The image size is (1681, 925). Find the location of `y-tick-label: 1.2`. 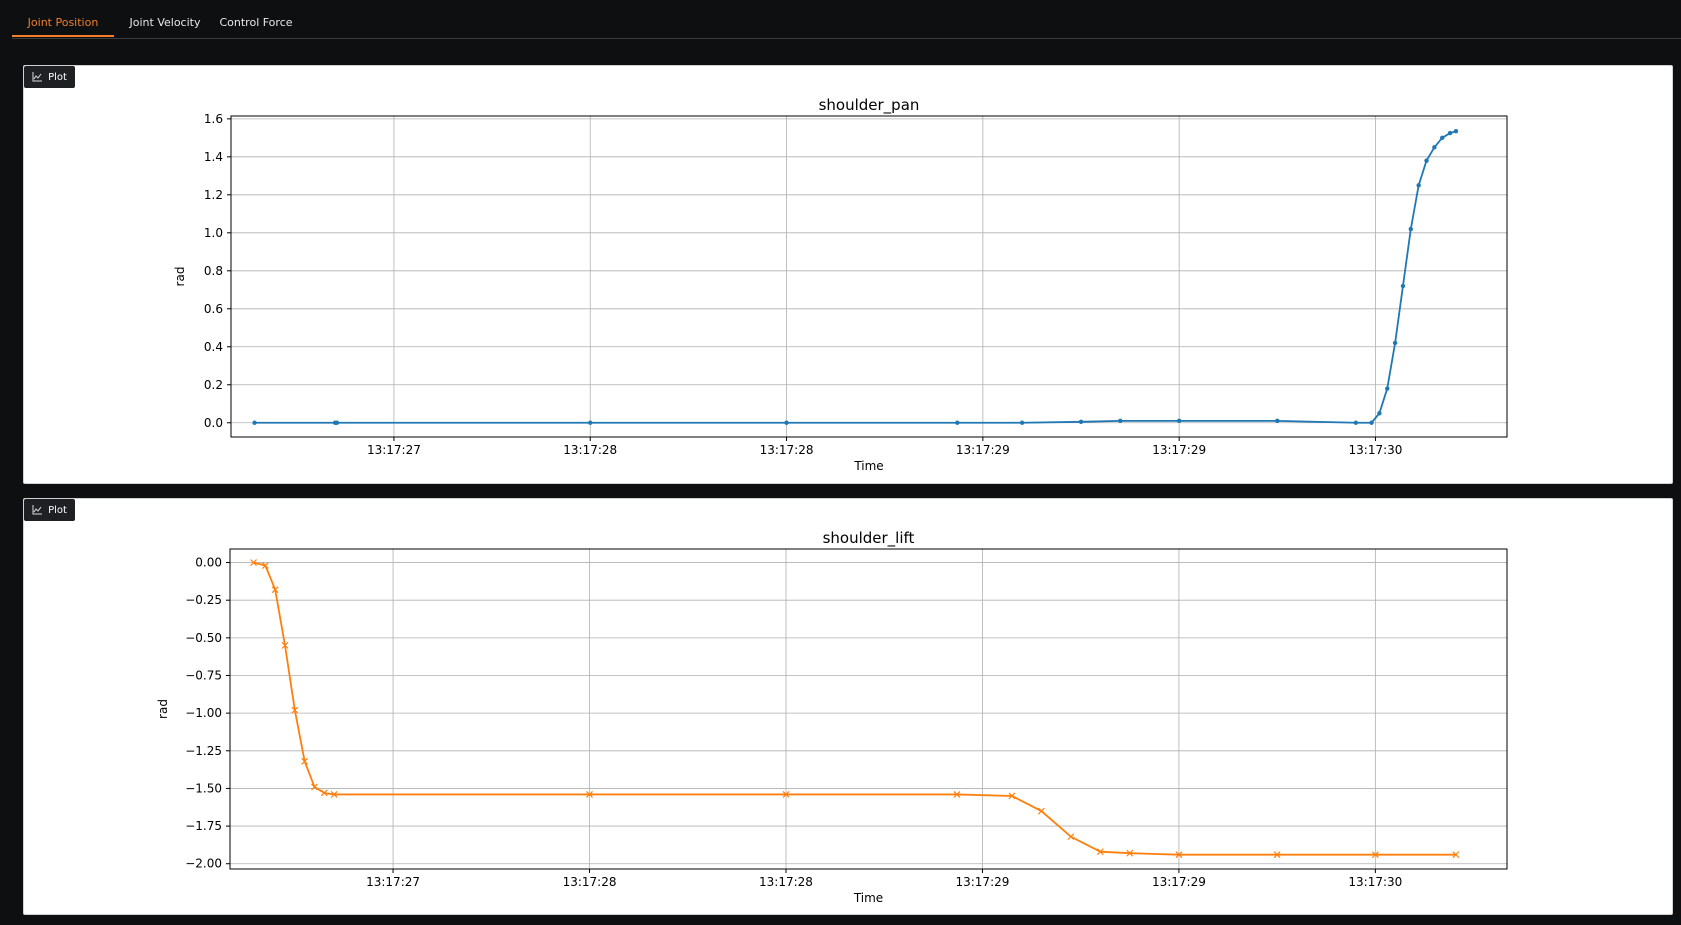

y-tick-label: 1.2 is located at coordinates (213, 195).